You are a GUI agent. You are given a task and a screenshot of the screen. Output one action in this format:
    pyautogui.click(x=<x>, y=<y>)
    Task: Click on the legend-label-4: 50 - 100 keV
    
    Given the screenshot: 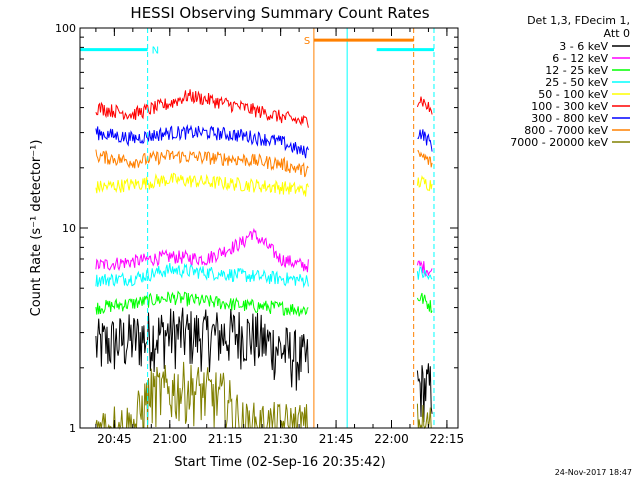 What is the action you would take?
    pyautogui.click(x=573, y=94)
    